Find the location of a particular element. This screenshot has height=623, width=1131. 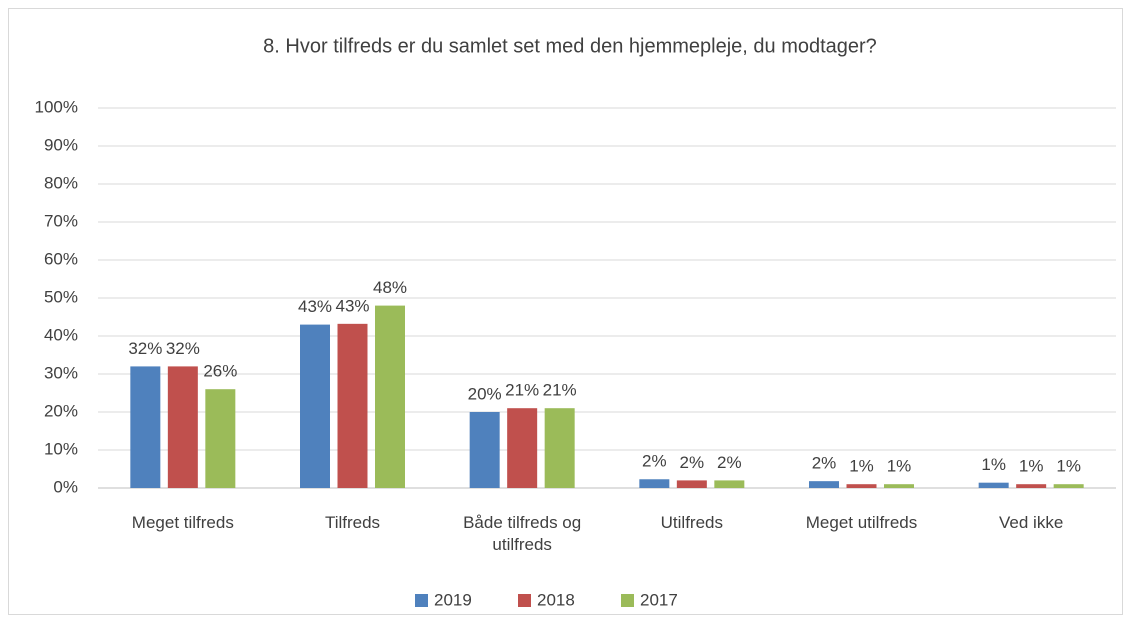

y-tick-label: 80% is located at coordinates (61, 182).